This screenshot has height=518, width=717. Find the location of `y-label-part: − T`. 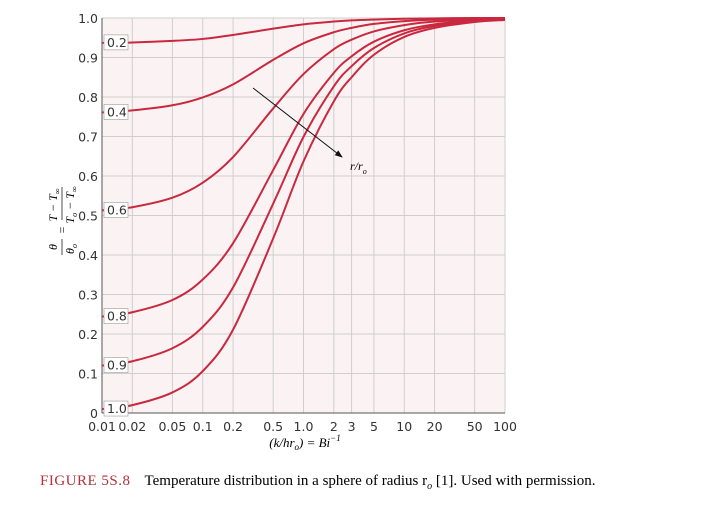

y-label-part: − T is located at coordinates (70, 202).